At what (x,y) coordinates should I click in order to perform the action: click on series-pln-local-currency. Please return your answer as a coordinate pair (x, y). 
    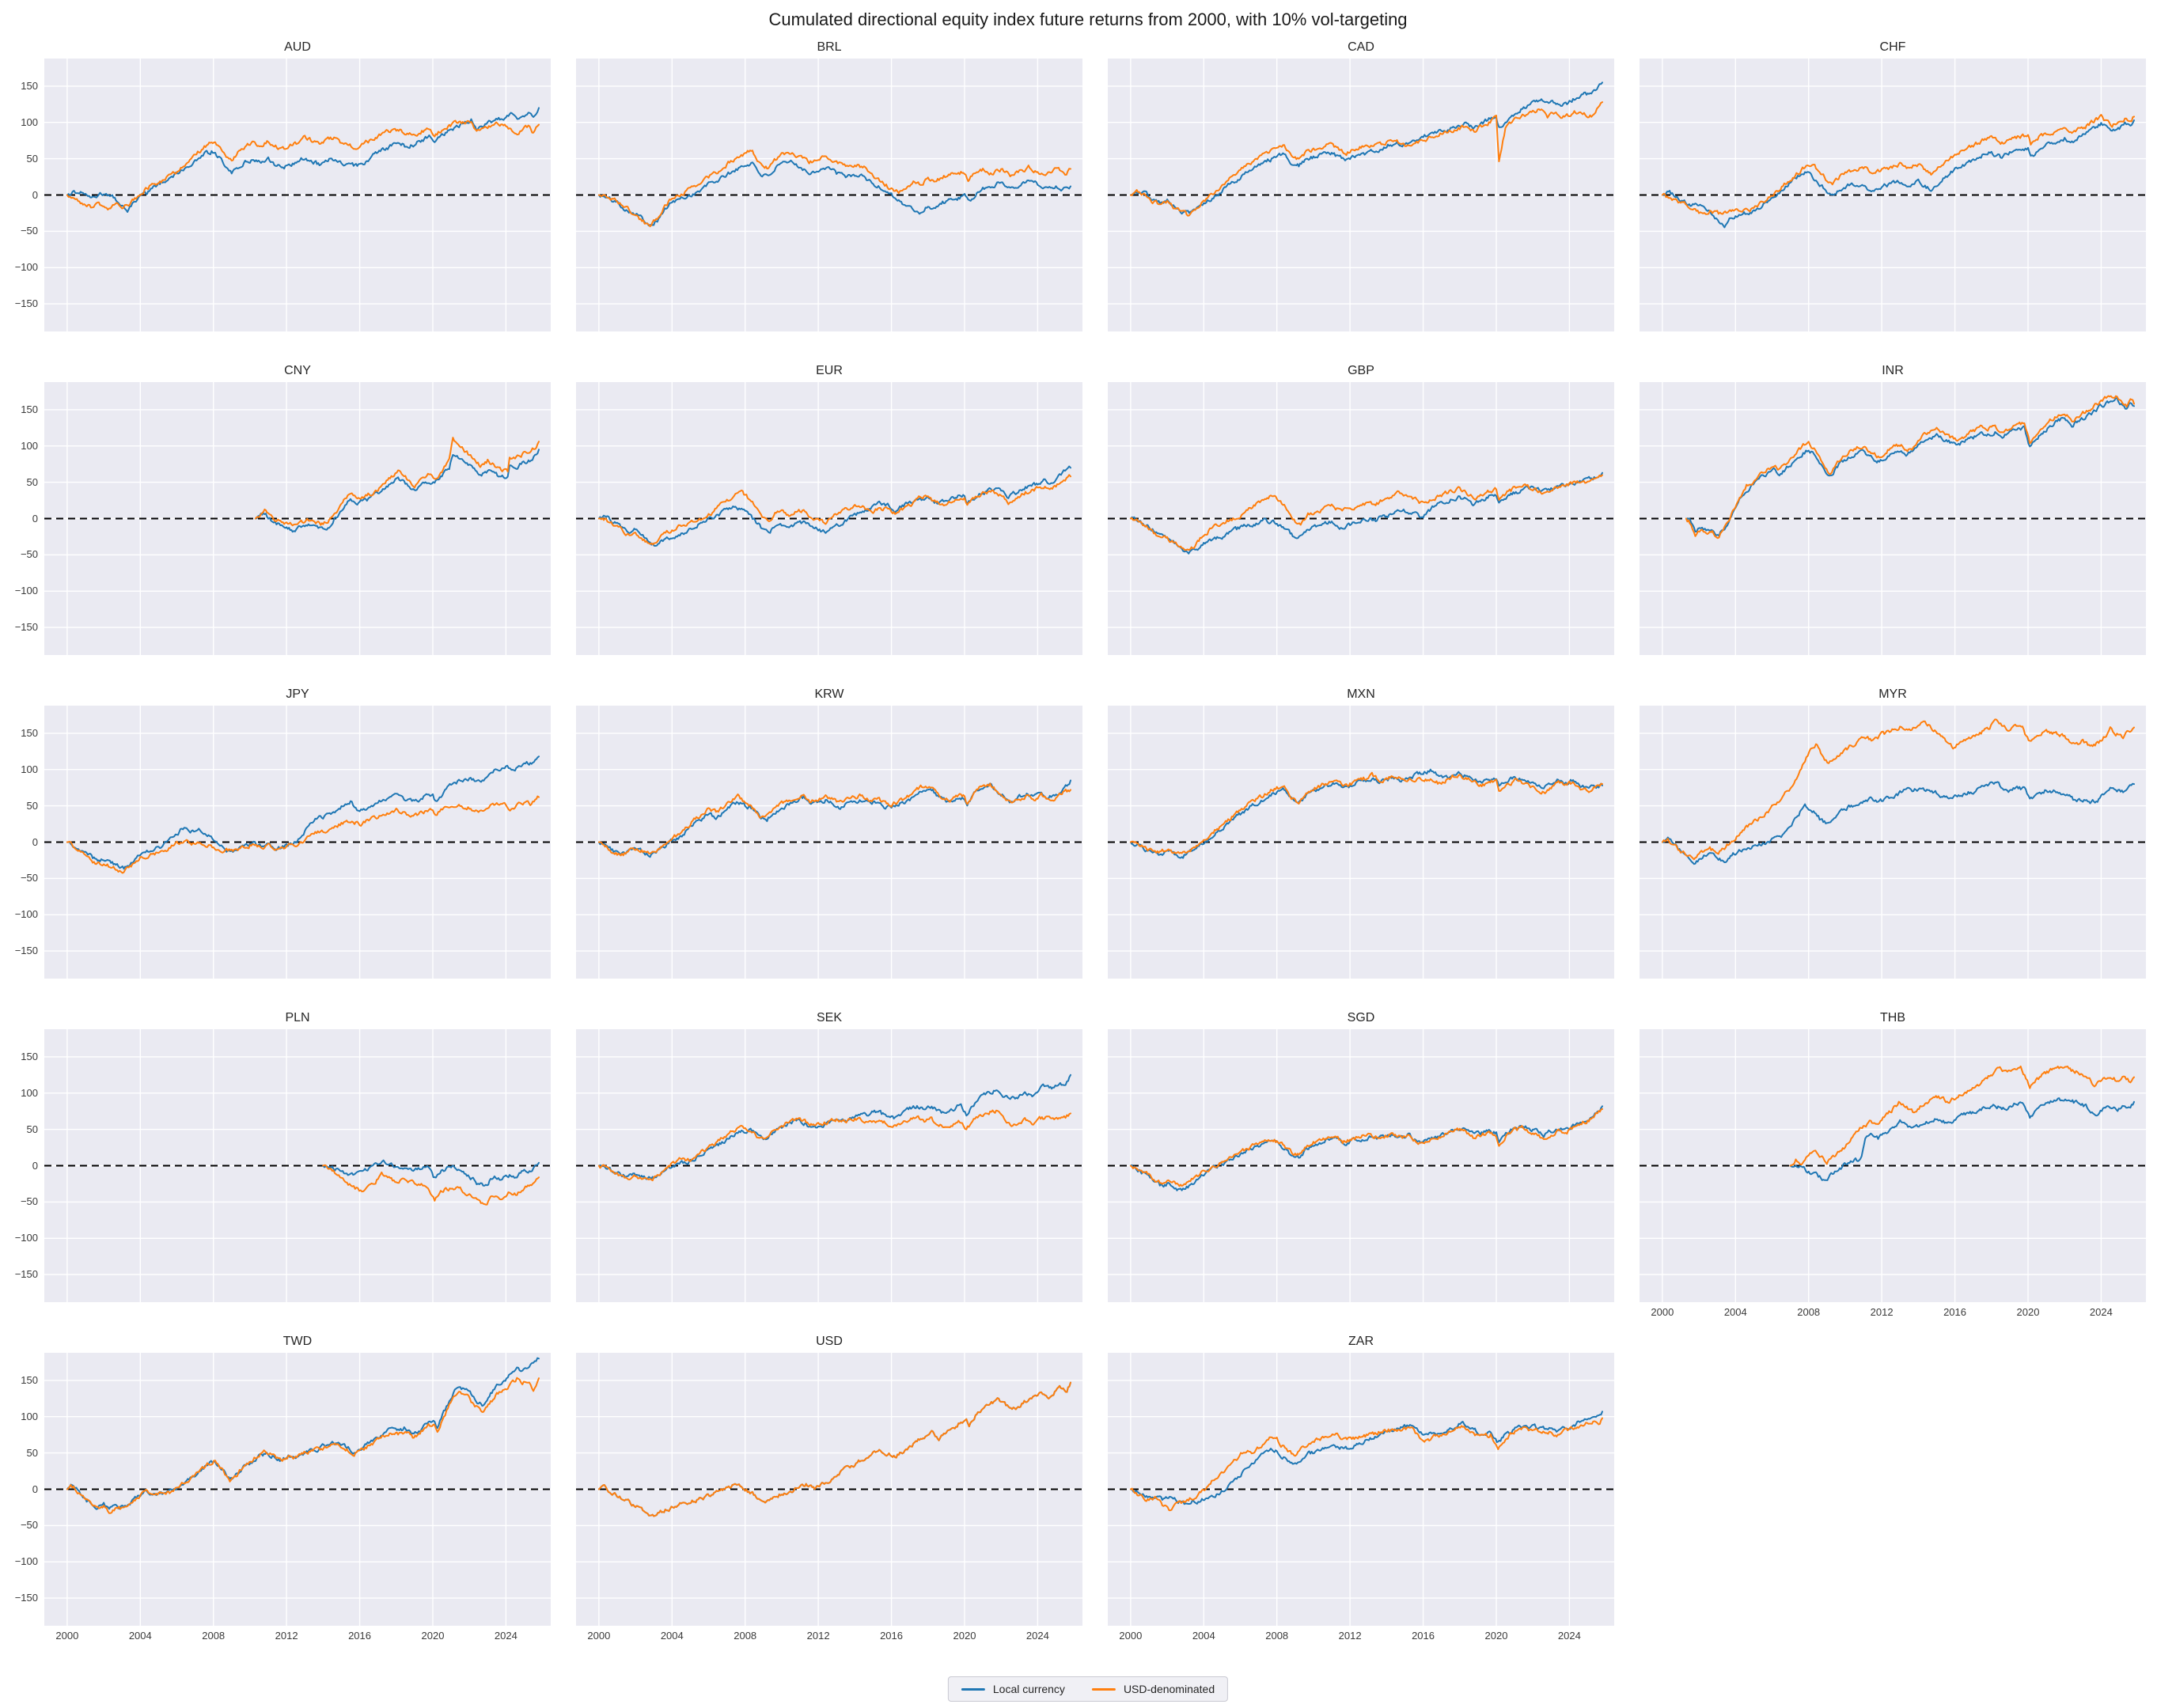
    Looking at the image, I should click on (431, 1173).